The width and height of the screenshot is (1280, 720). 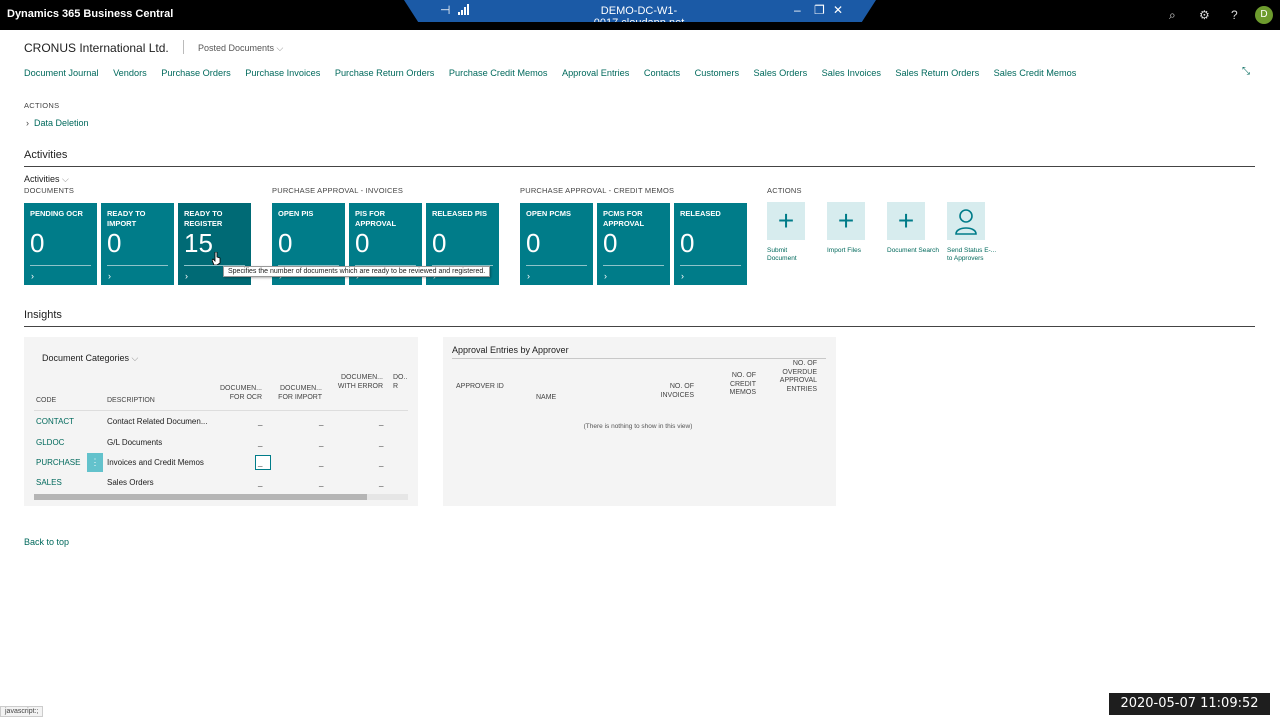 What do you see at coordinates (445, 10) in the screenshot?
I see `pin-icon: ⊣` at bounding box center [445, 10].